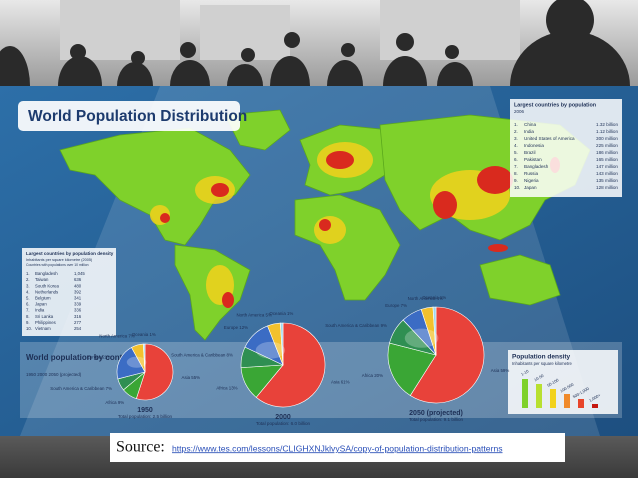  Describe the element at coordinates (525, 372) in the screenshot. I see `legend-level: 1-10` at that location.